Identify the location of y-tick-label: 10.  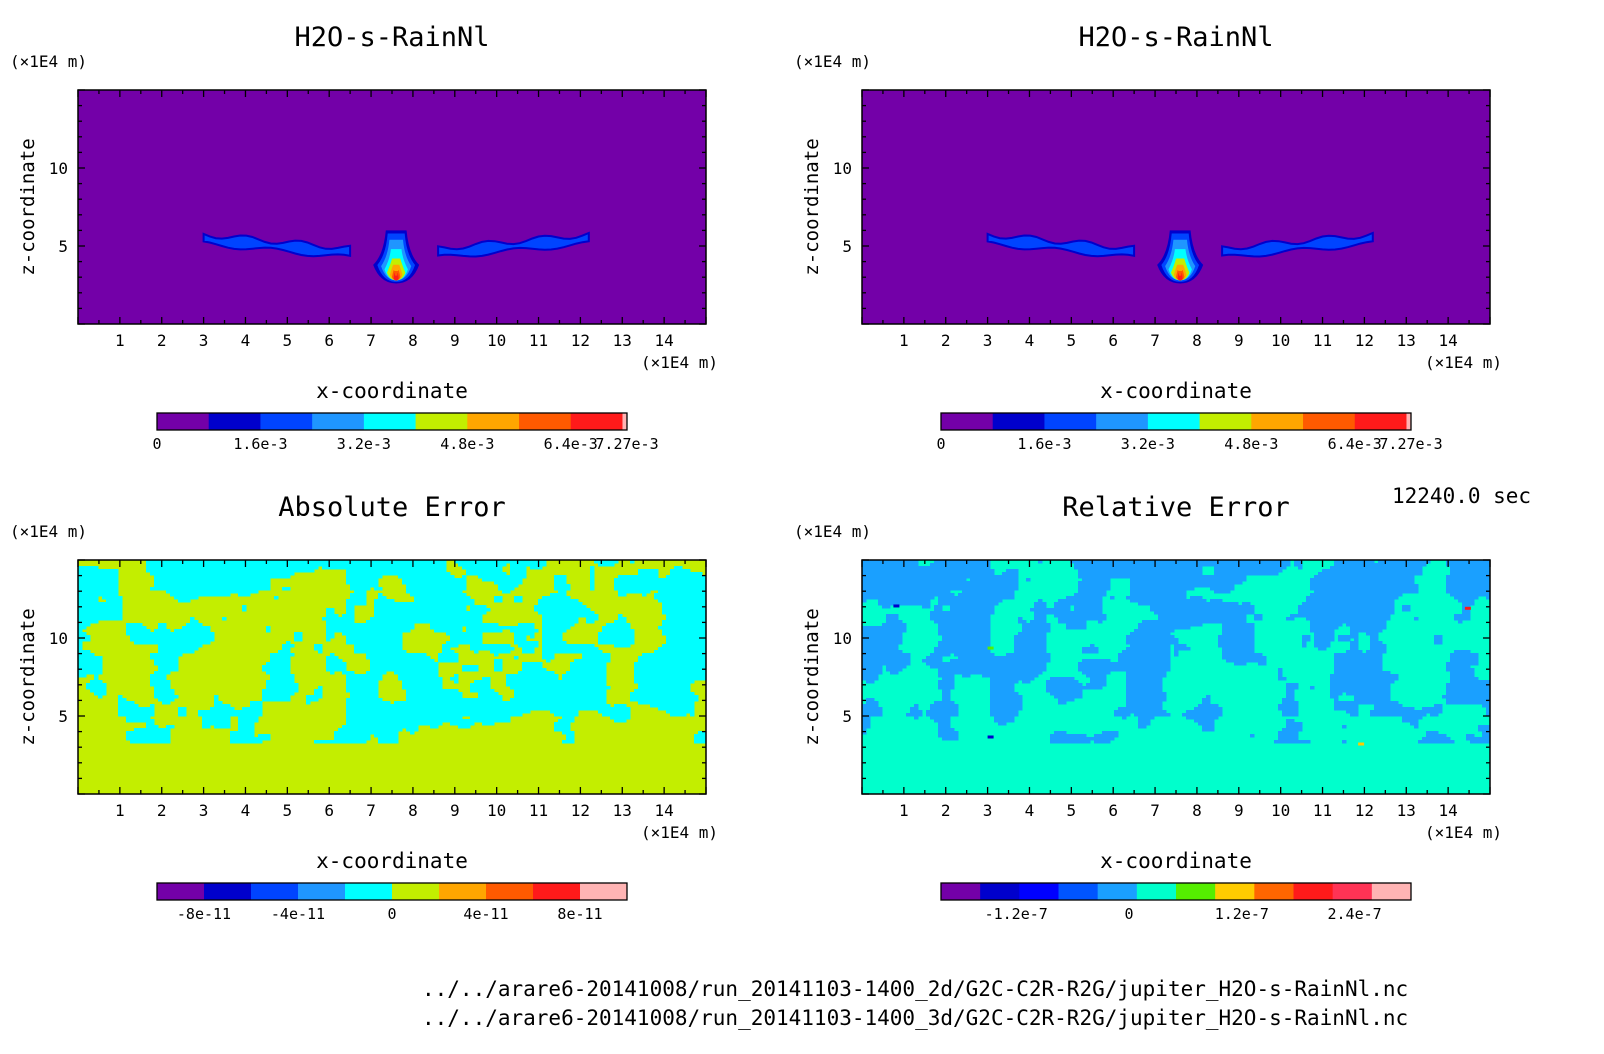
(58, 638).